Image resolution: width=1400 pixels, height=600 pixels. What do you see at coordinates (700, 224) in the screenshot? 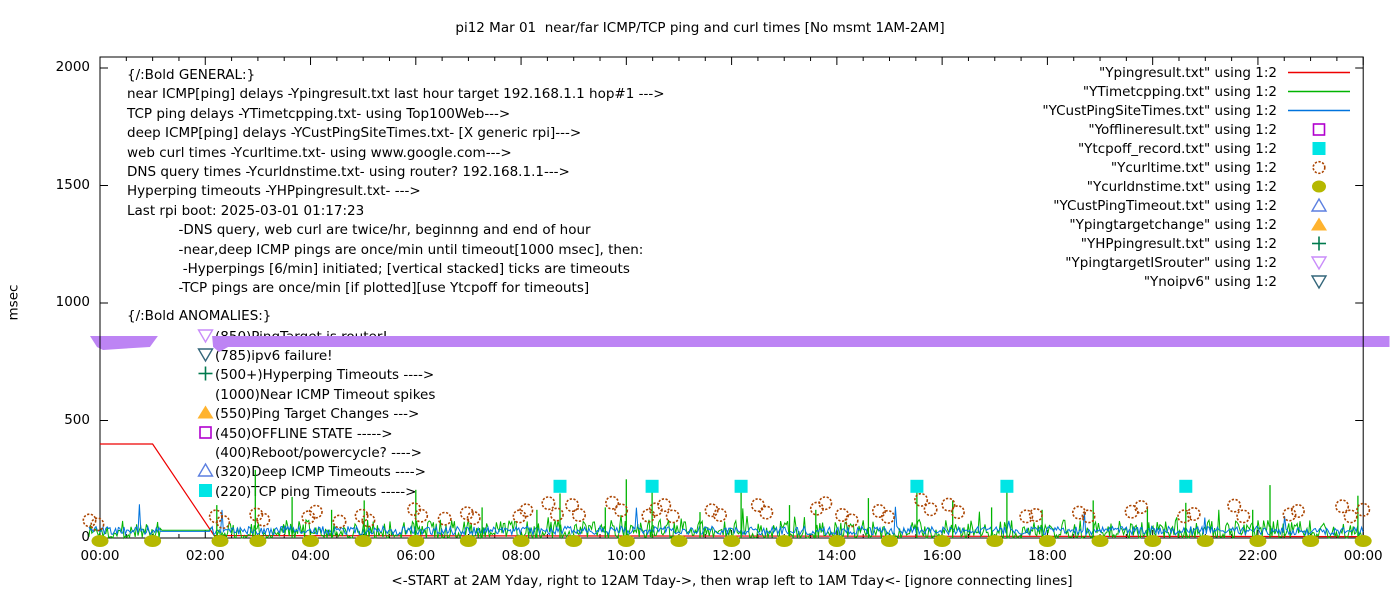
I see `legend-item: "Ypingtargetchange" using 1:2` at bounding box center [700, 224].